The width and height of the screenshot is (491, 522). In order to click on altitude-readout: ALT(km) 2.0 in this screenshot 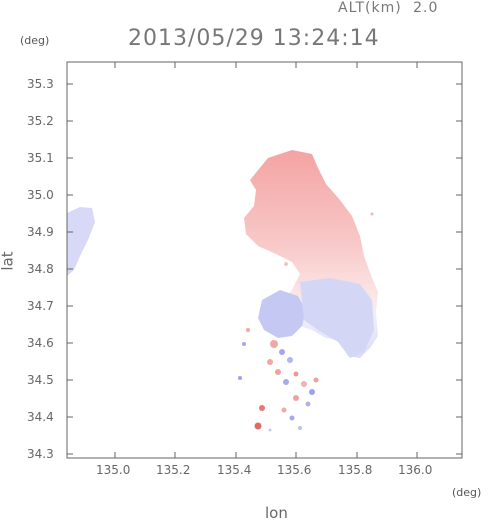, I will do `click(388, 8)`.